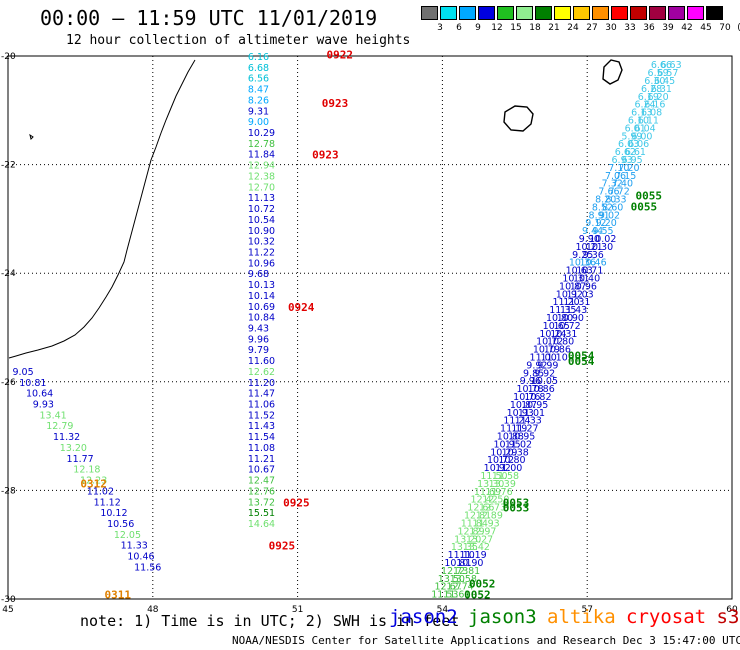  What do you see at coordinates (579, 271) in the screenshot?
I see `track3-value: 10.63` at bounding box center [579, 271].